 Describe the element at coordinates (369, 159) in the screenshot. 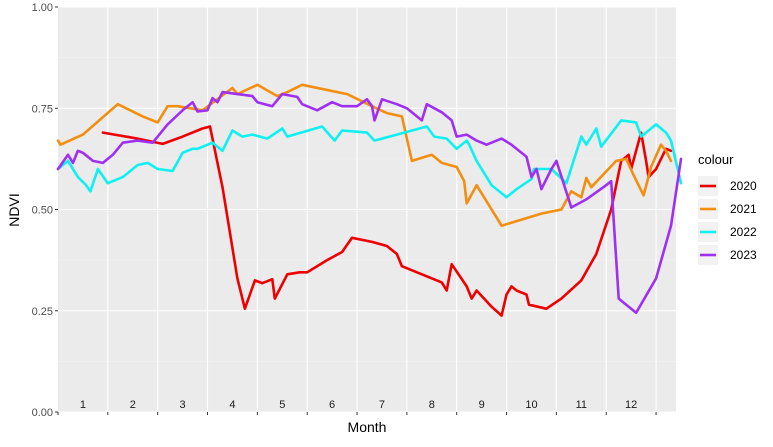

I see `series-line-2022` at that location.